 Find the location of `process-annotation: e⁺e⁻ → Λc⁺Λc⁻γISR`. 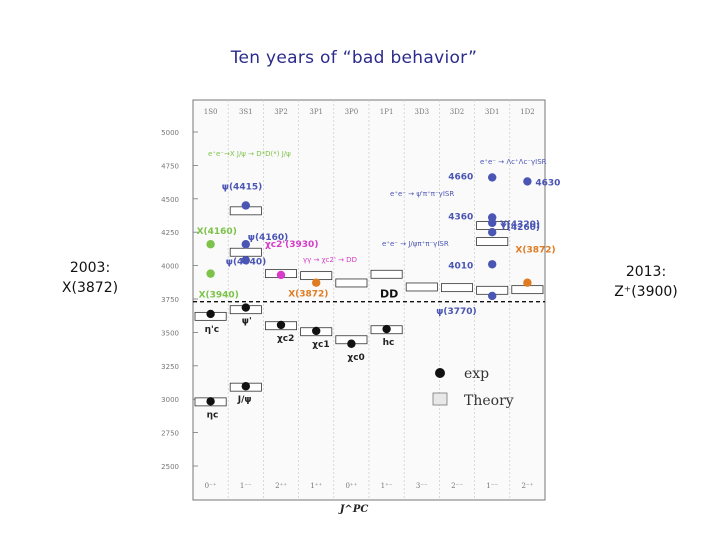

process-annotation: e⁺e⁻ → Λc⁺Λc⁻γISR is located at coordinates (513, 162).